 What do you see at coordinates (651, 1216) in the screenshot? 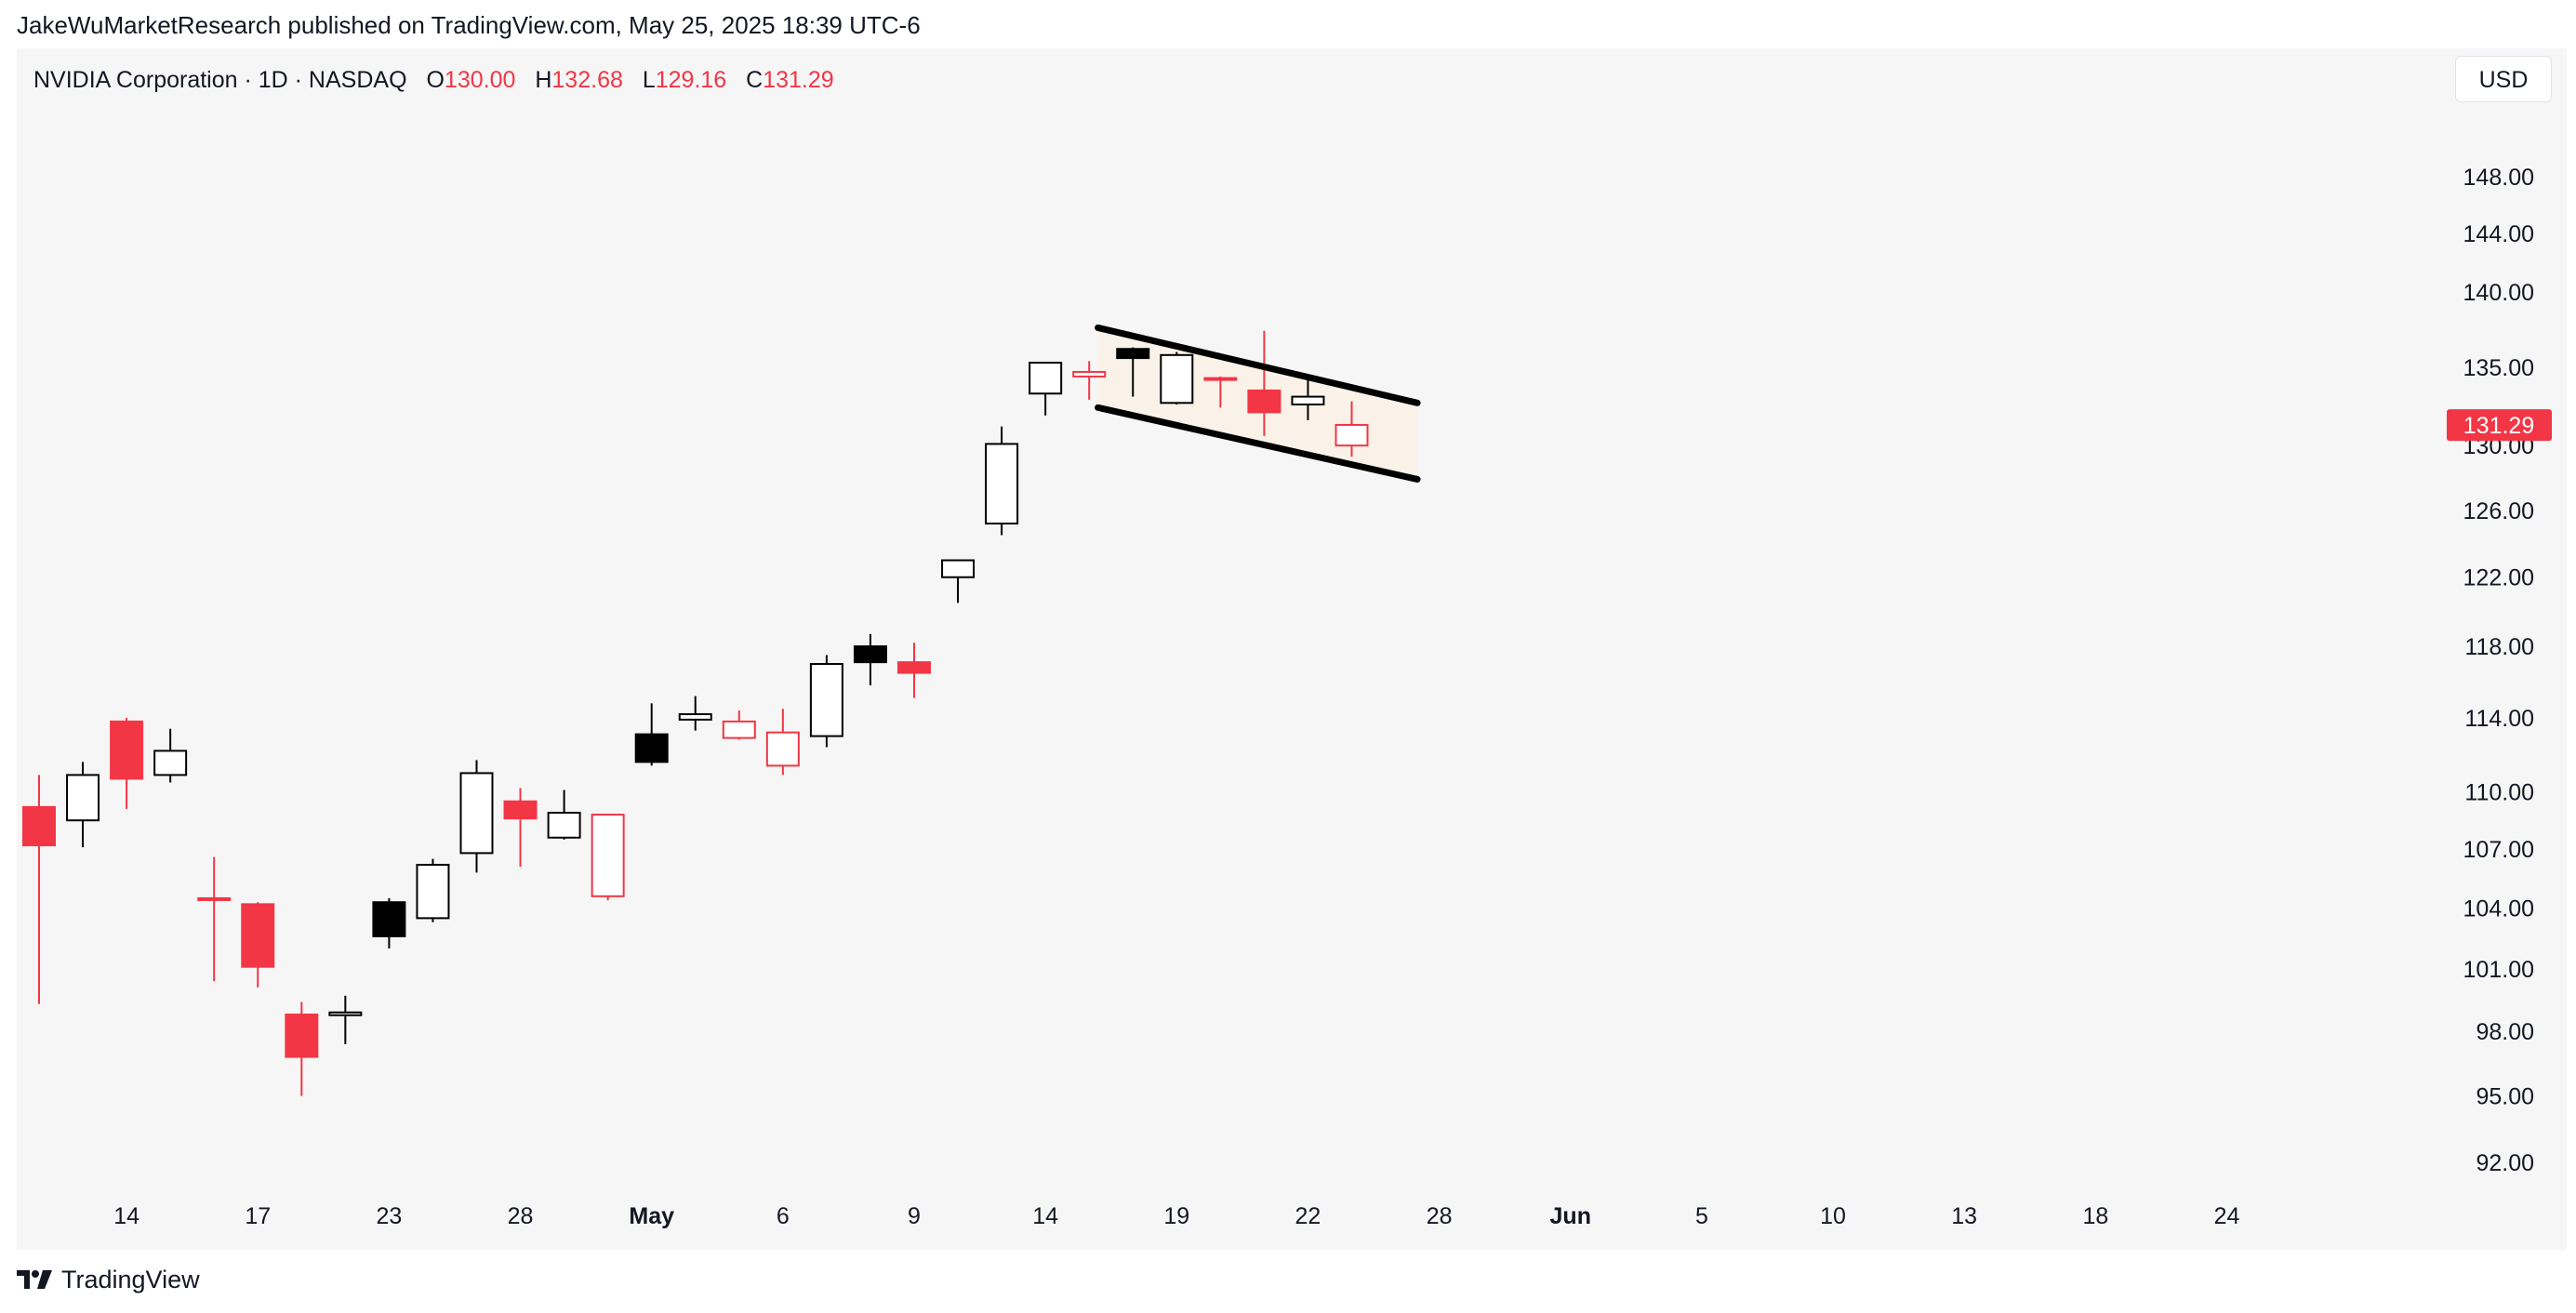
I see `time-tick-label: May` at bounding box center [651, 1216].